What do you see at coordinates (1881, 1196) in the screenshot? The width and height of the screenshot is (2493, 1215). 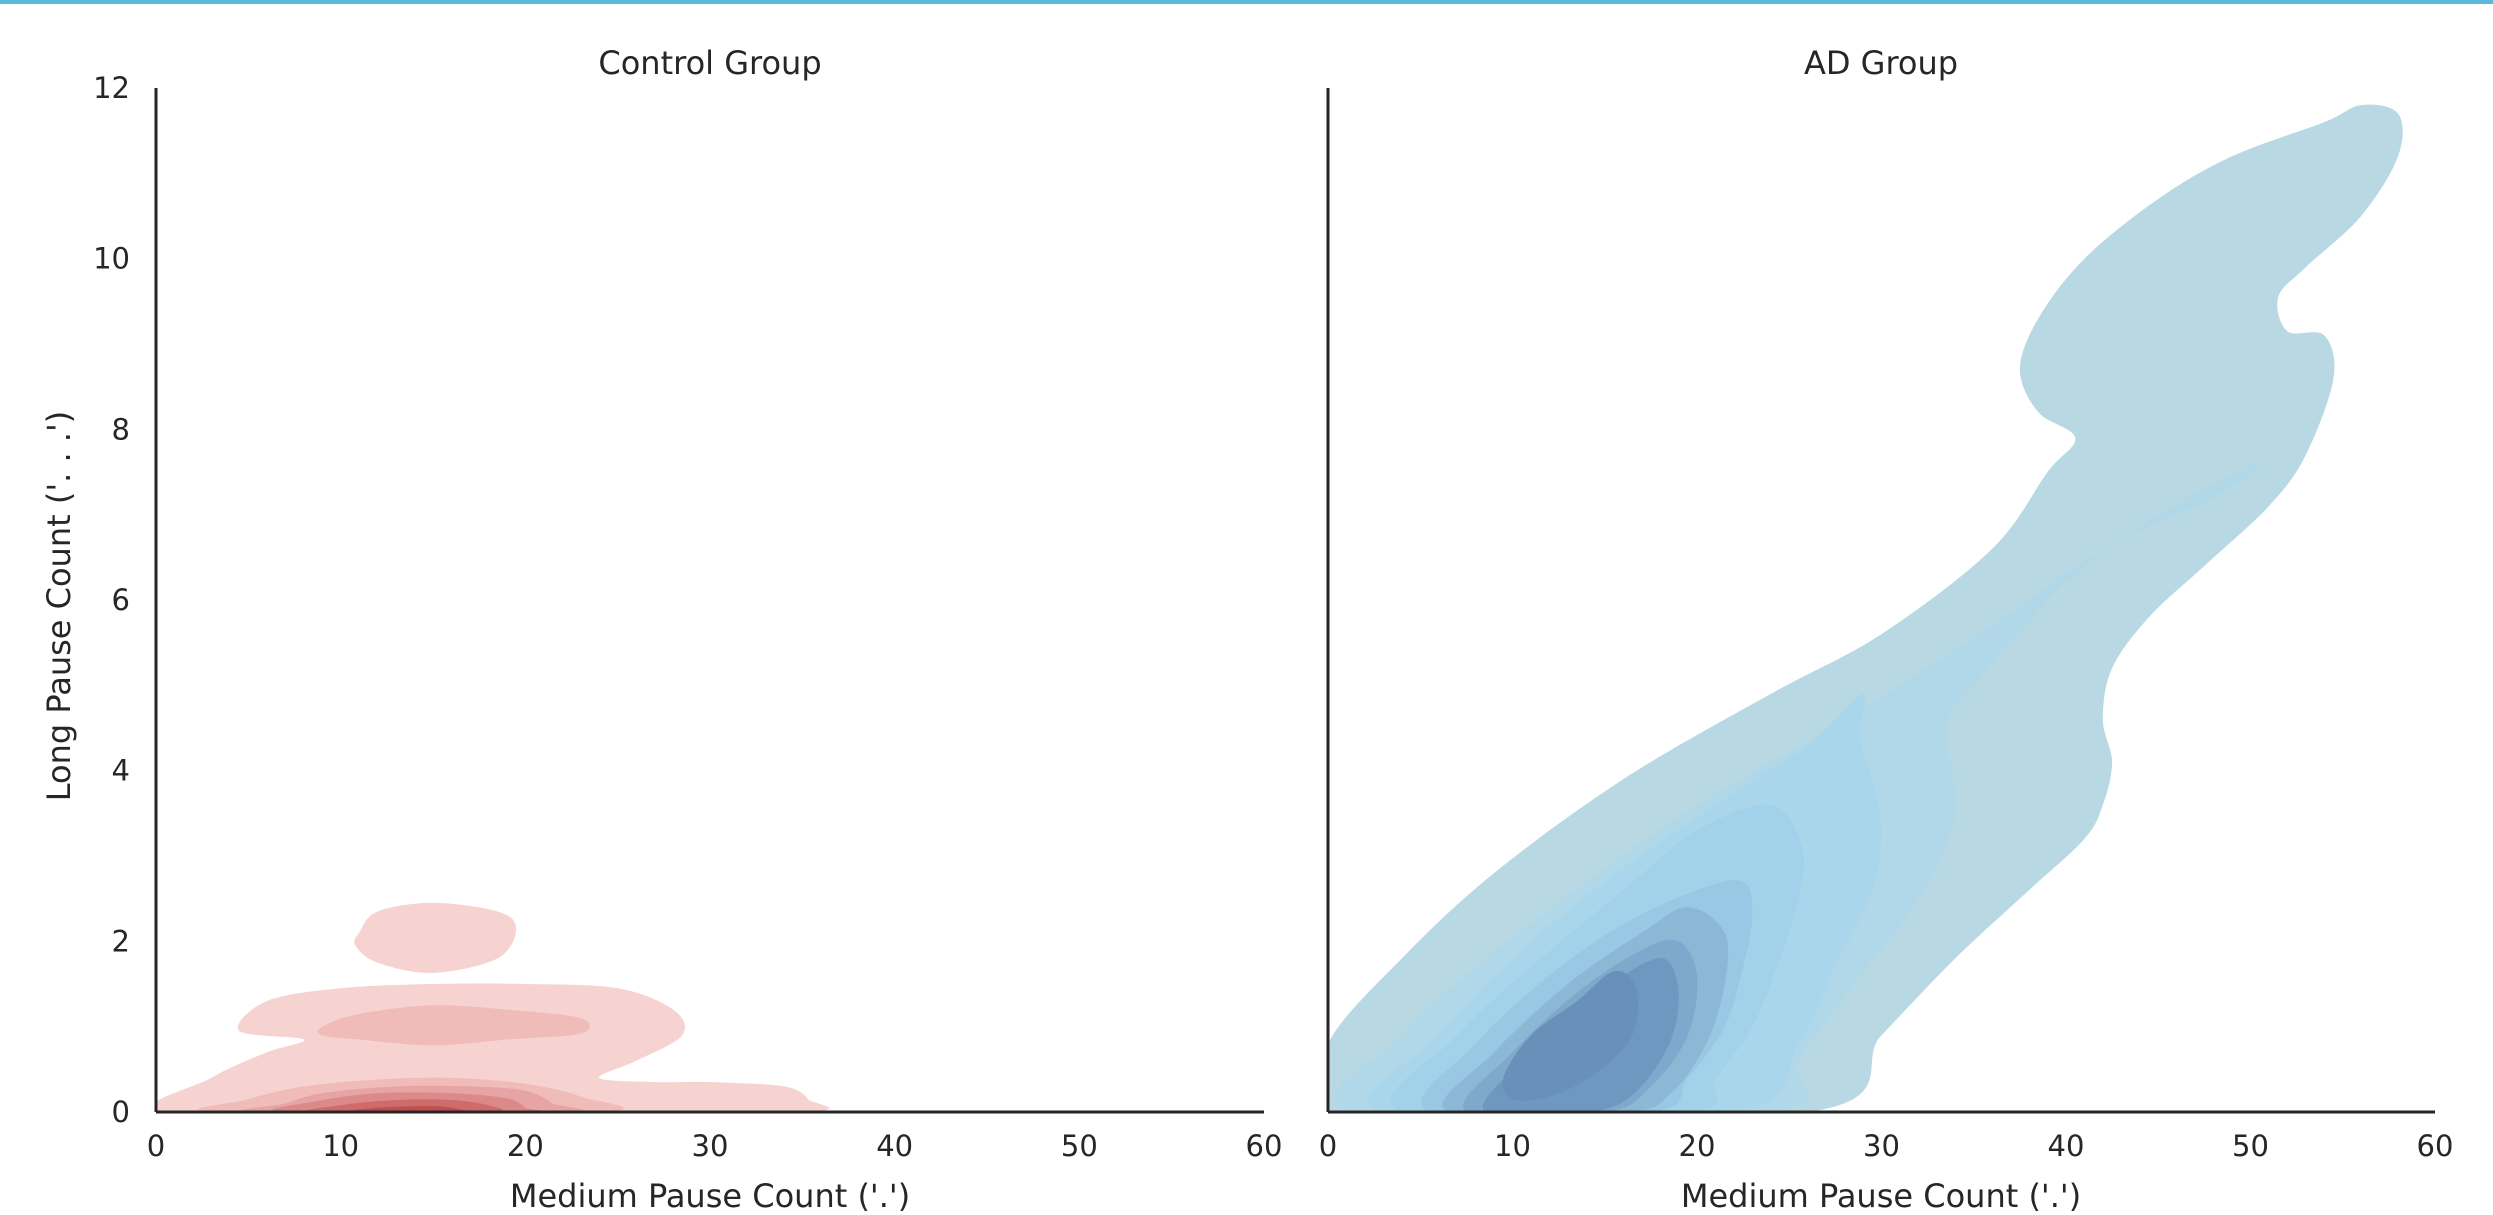 I see `ad-x-axis-label: Medium Pause Count ('.')` at bounding box center [1881, 1196].